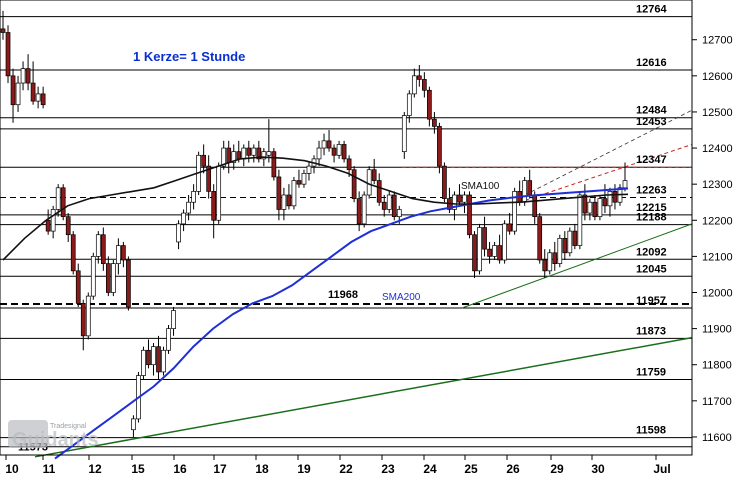 This screenshot has height=480, width=750. I want to click on x-tick-label: 25, so click(471, 469).